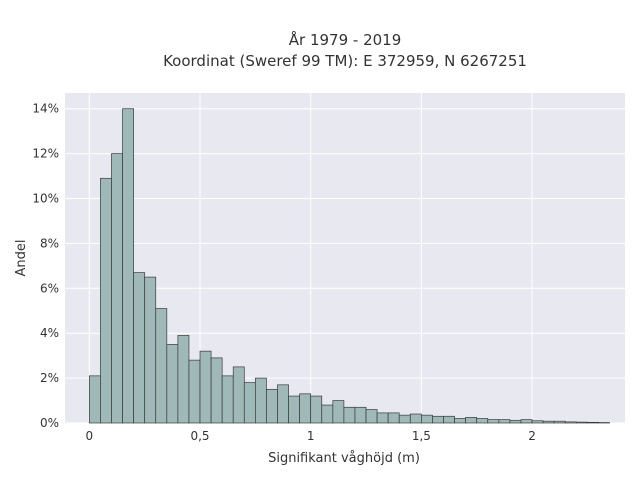 The height and width of the screenshot is (480, 640). What do you see at coordinates (45, 109) in the screenshot?
I see `y-tick-label: 14%` at bounding box center [45, 109].